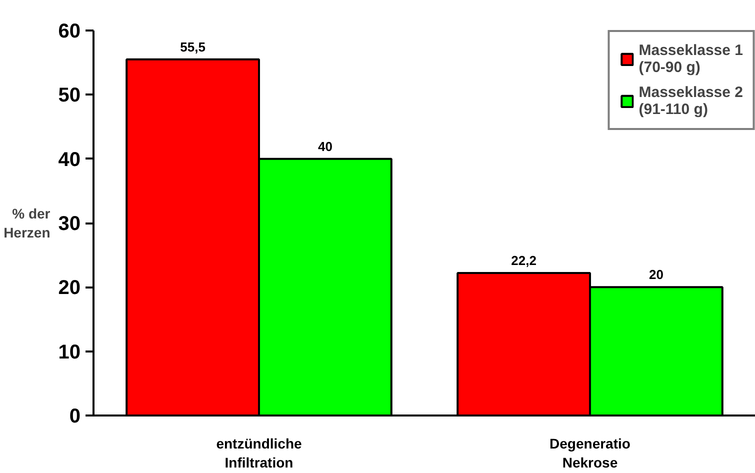 The width and height of the screenshot is (755, 473). Describe the element at coordinates (74, 417) in the screenshot. I see `y-tick-label: 0` at that location.